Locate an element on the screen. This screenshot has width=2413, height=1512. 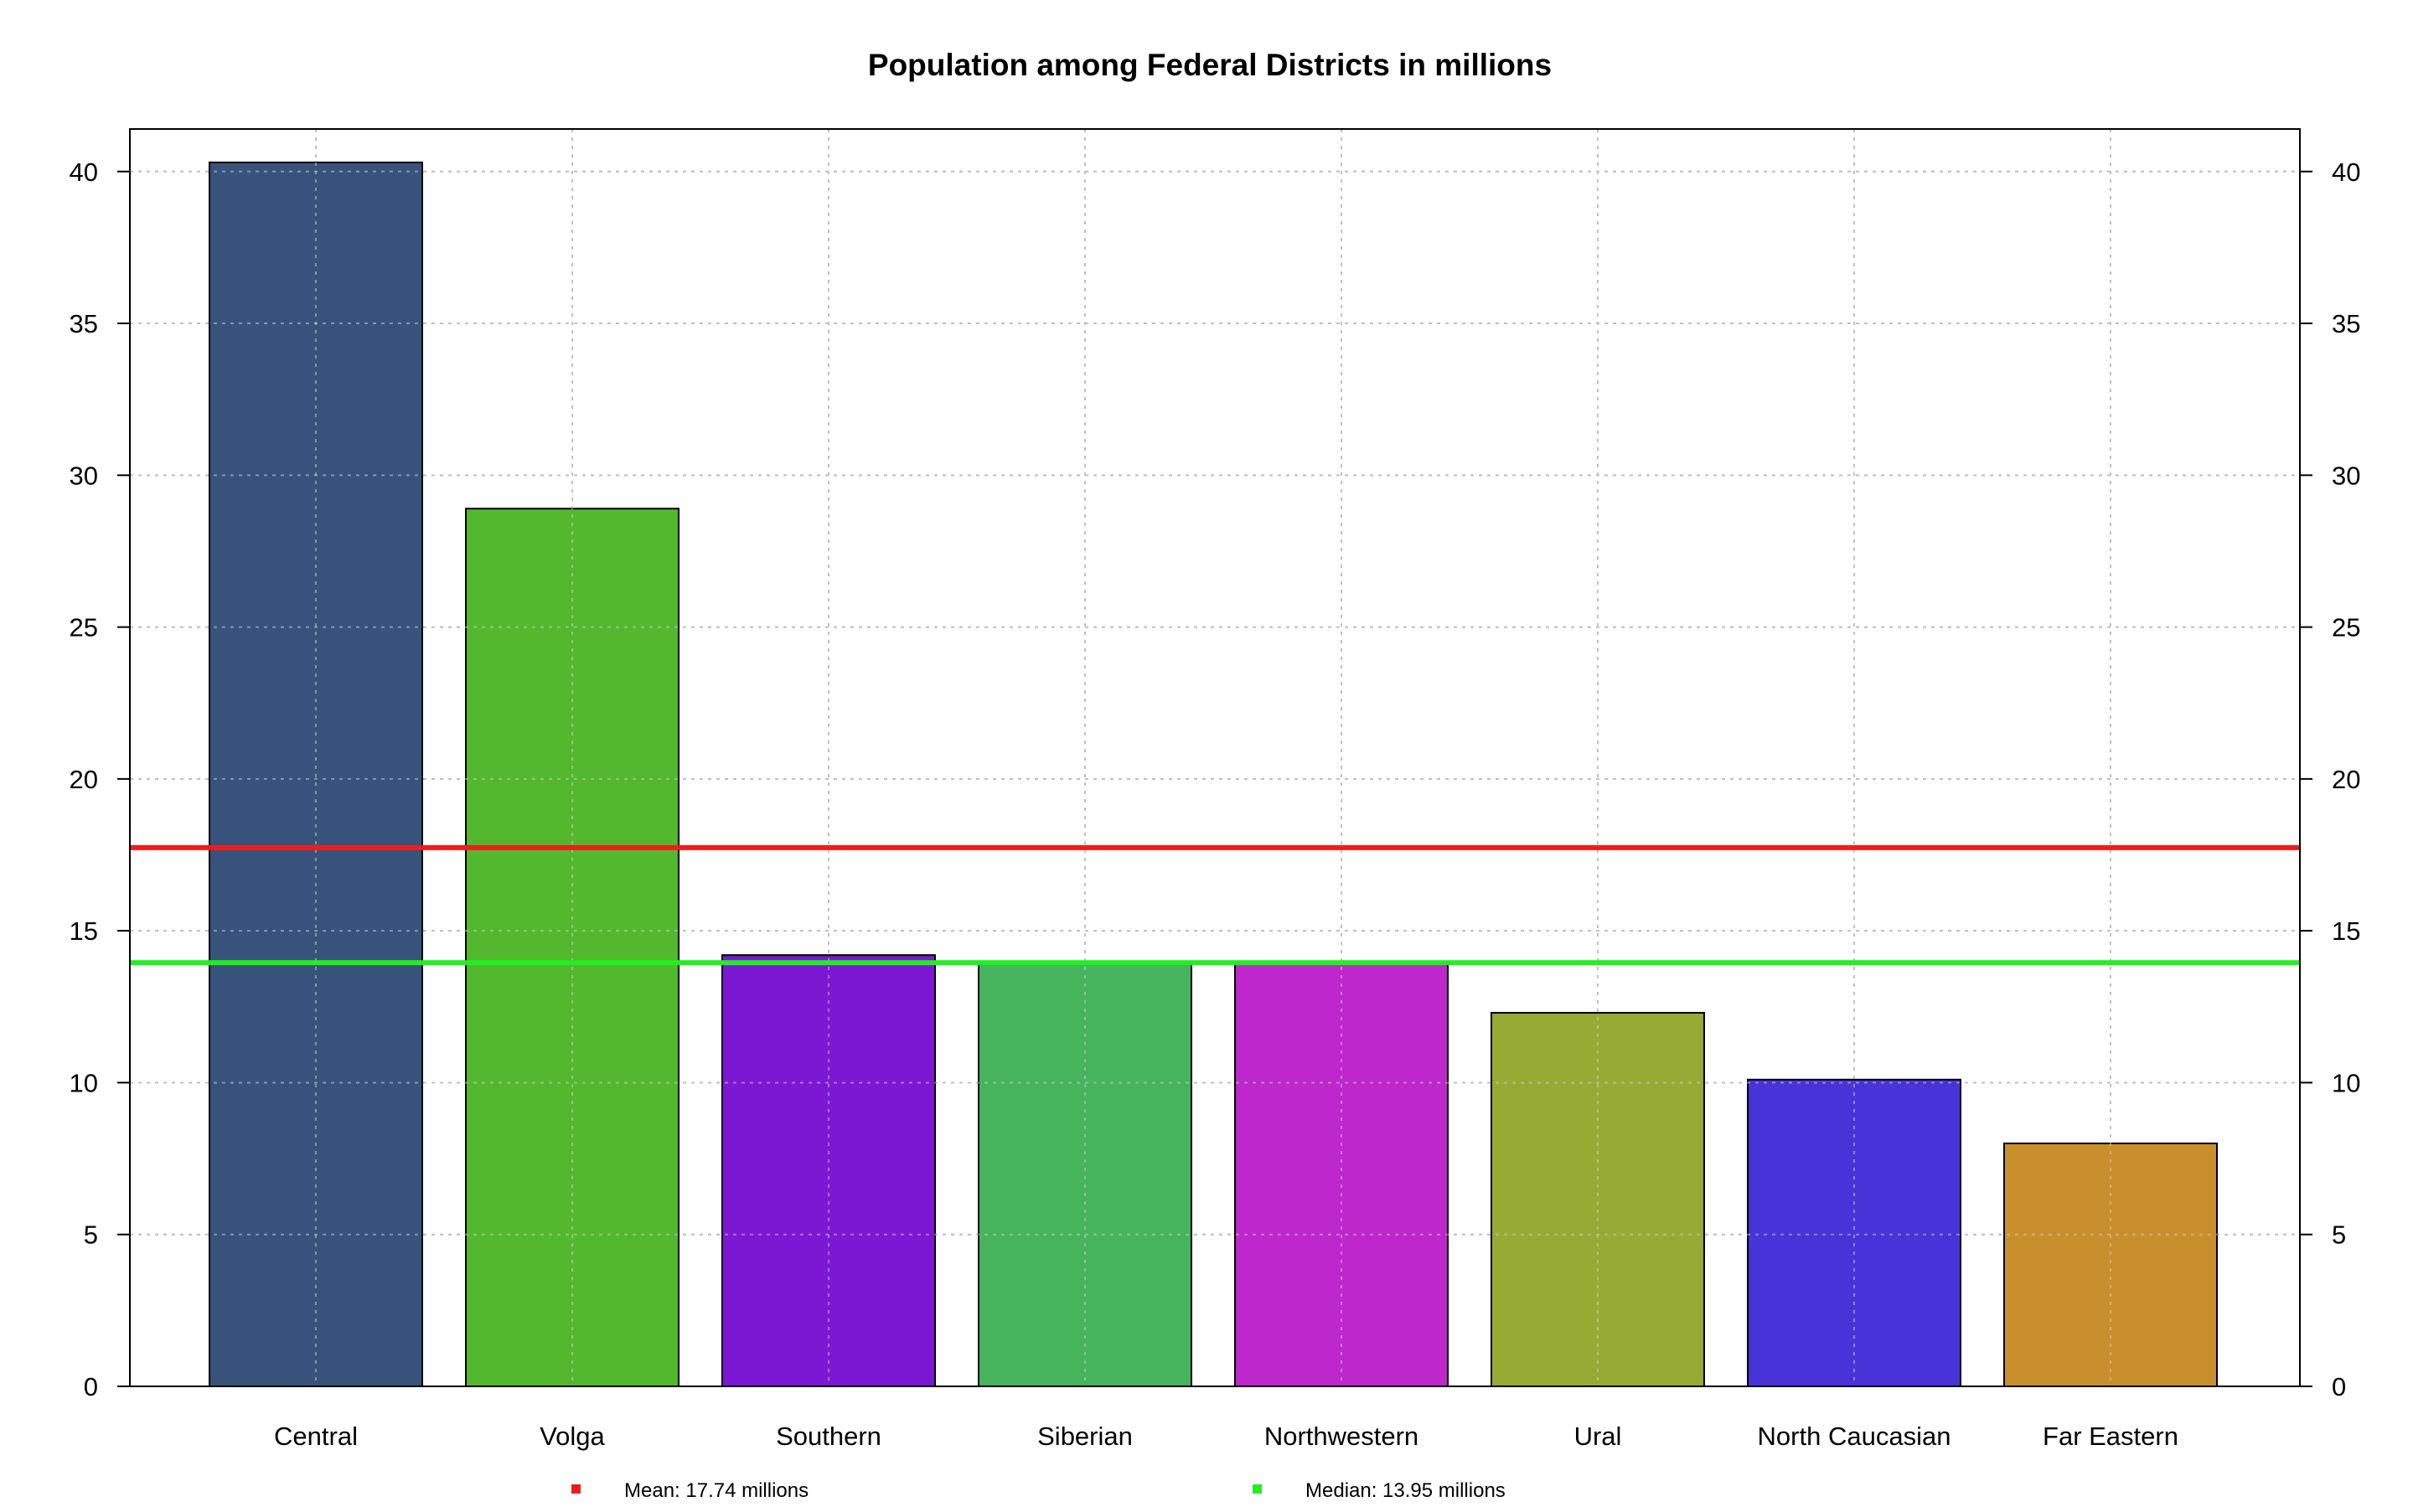
y-tick-label-right: 5 is located at coordinates (2339, 1235).